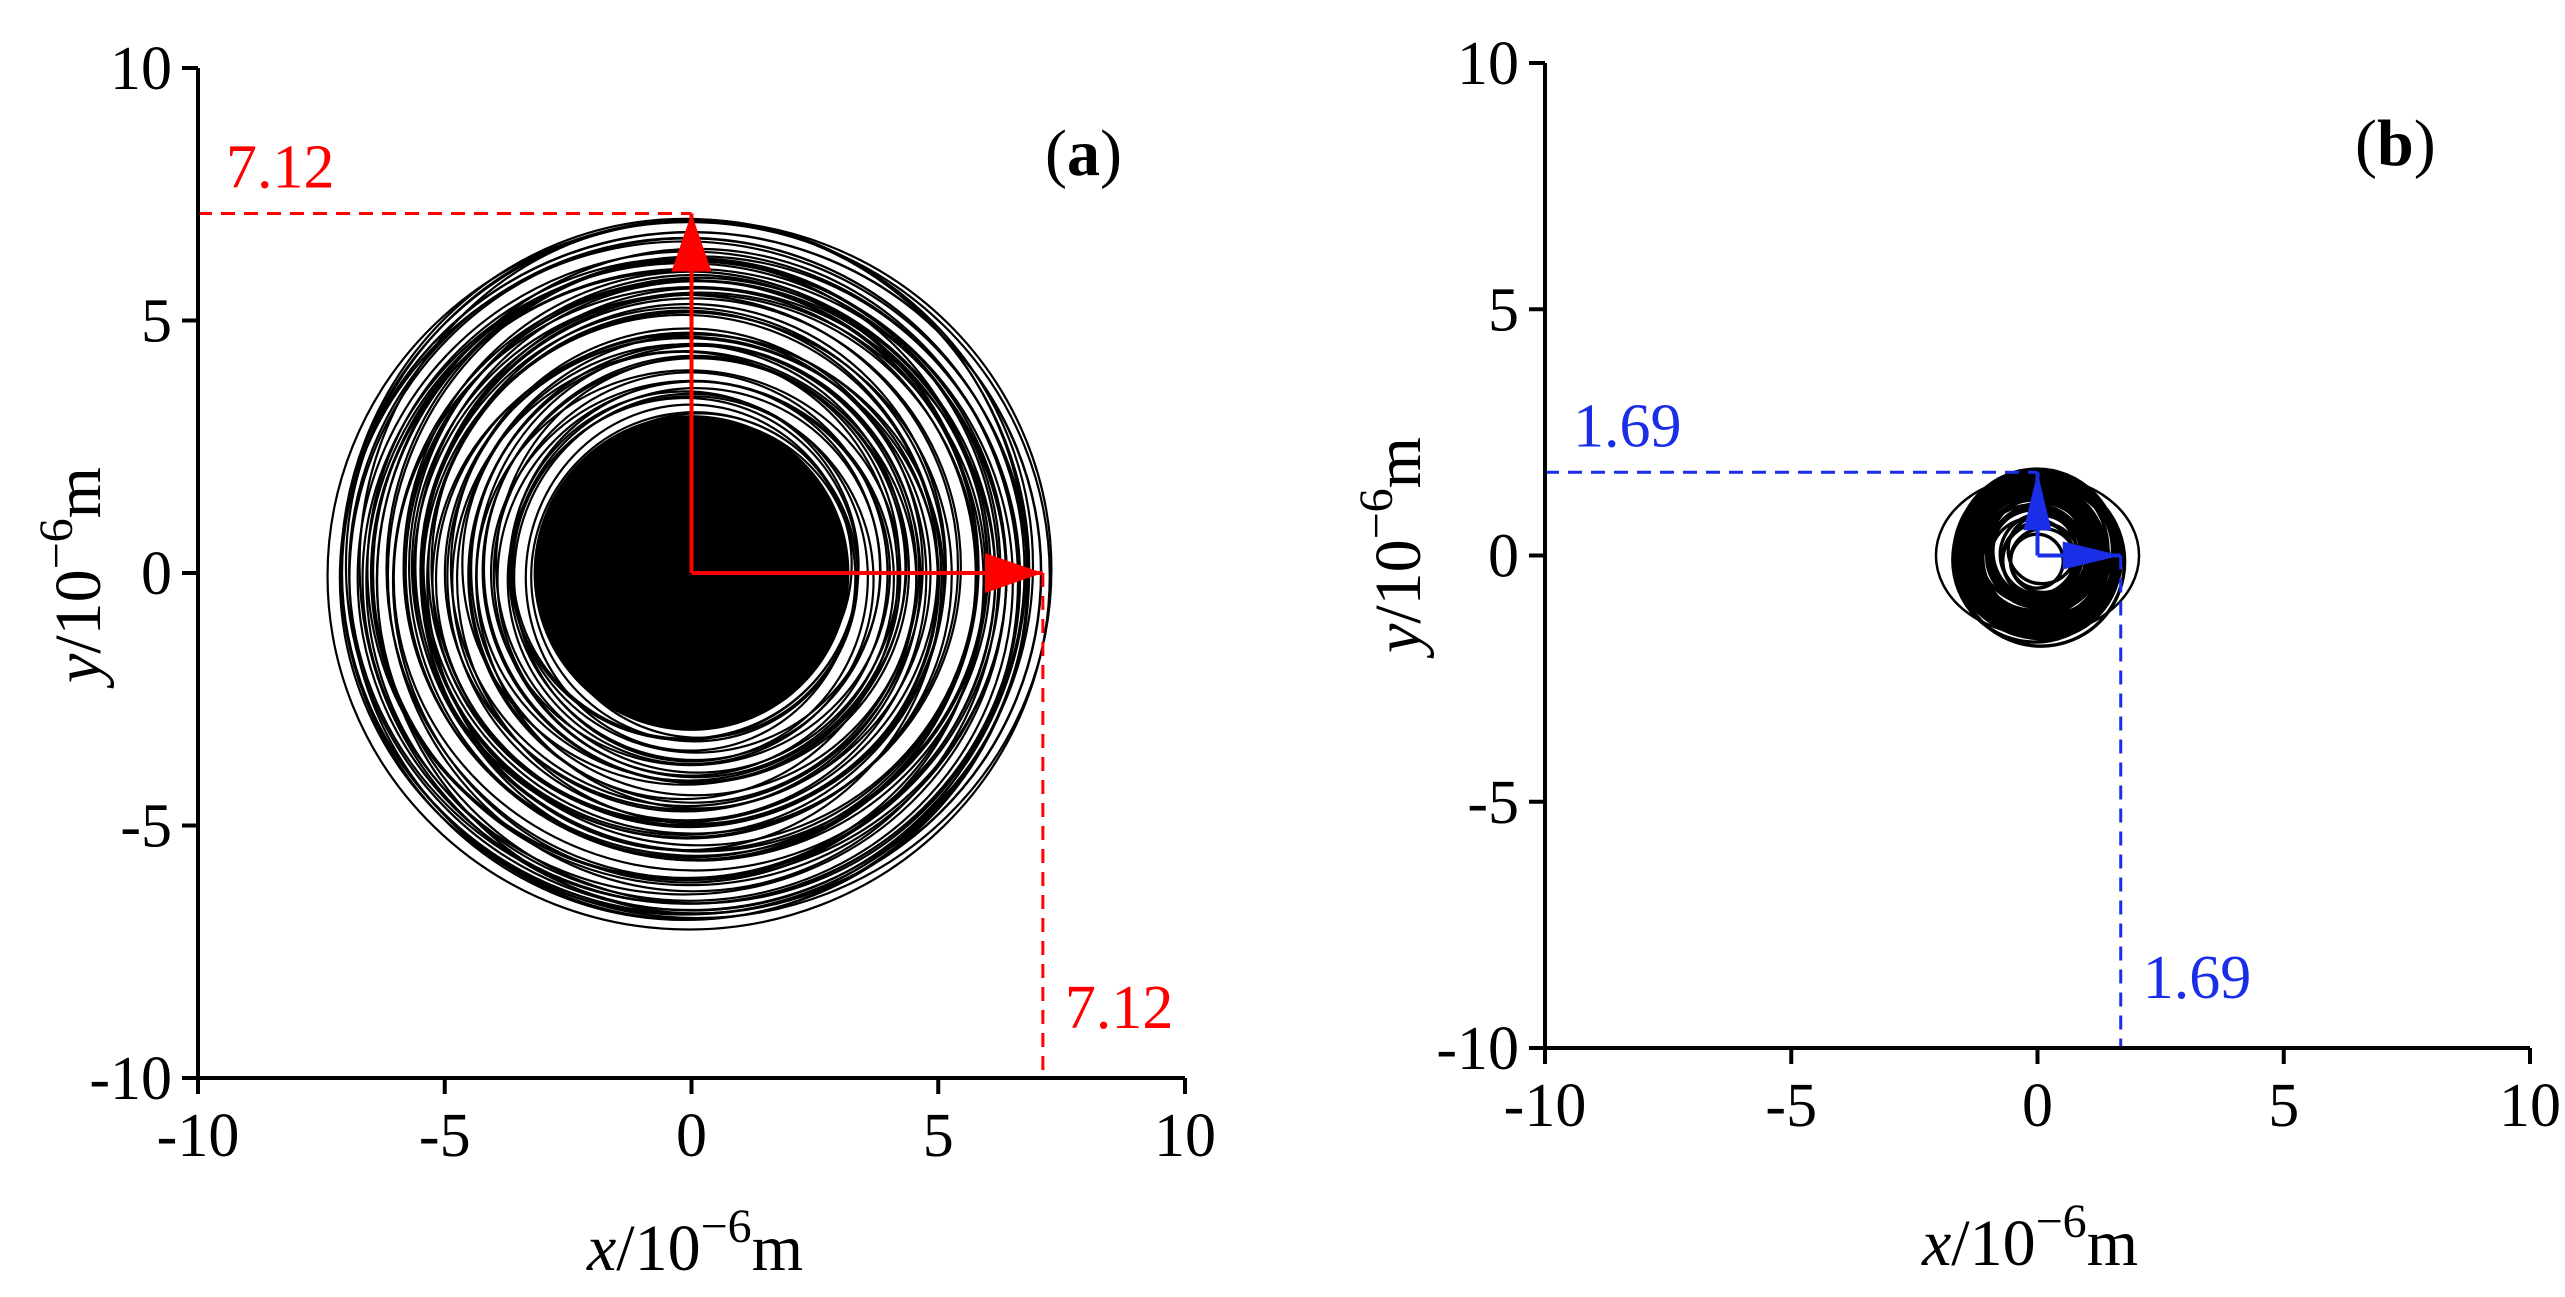 Image resolution: width=2565 pixels, height=1297 pixels. Describe the element at coordinates (2197, 978) in the screenshot. I see `amplitude-label-x: 1.69` at that location.